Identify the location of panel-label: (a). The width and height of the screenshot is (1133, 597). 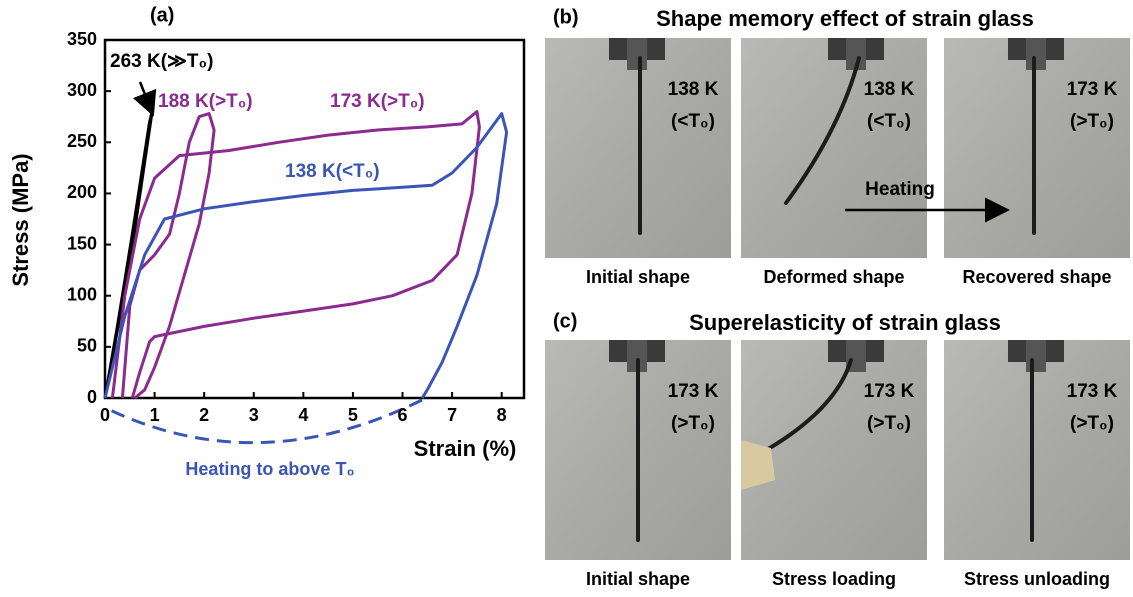
(162, 15).